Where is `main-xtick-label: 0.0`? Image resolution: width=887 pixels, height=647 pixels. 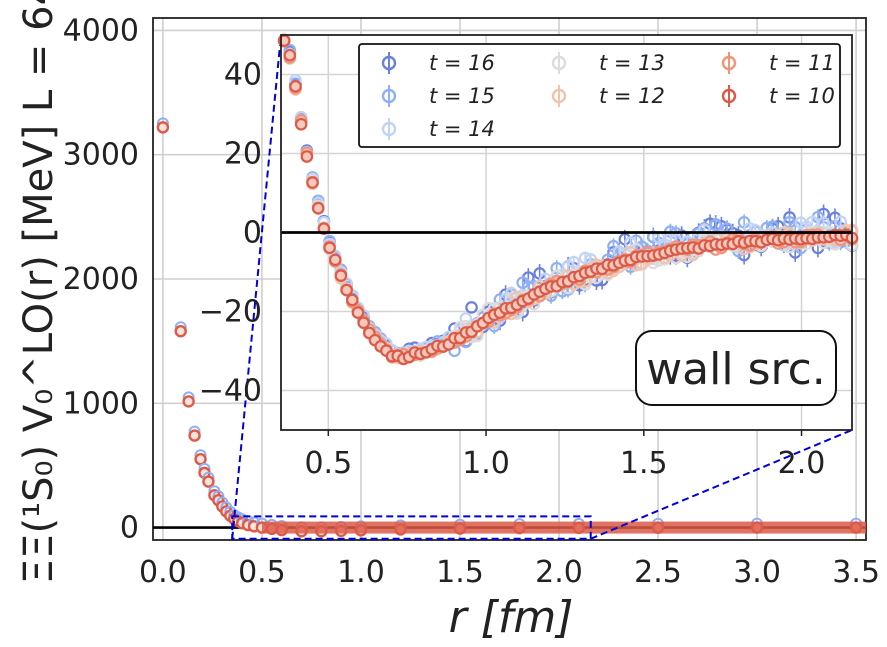
main-xtick-label: 0.0 is located at coordinates (163, 572).